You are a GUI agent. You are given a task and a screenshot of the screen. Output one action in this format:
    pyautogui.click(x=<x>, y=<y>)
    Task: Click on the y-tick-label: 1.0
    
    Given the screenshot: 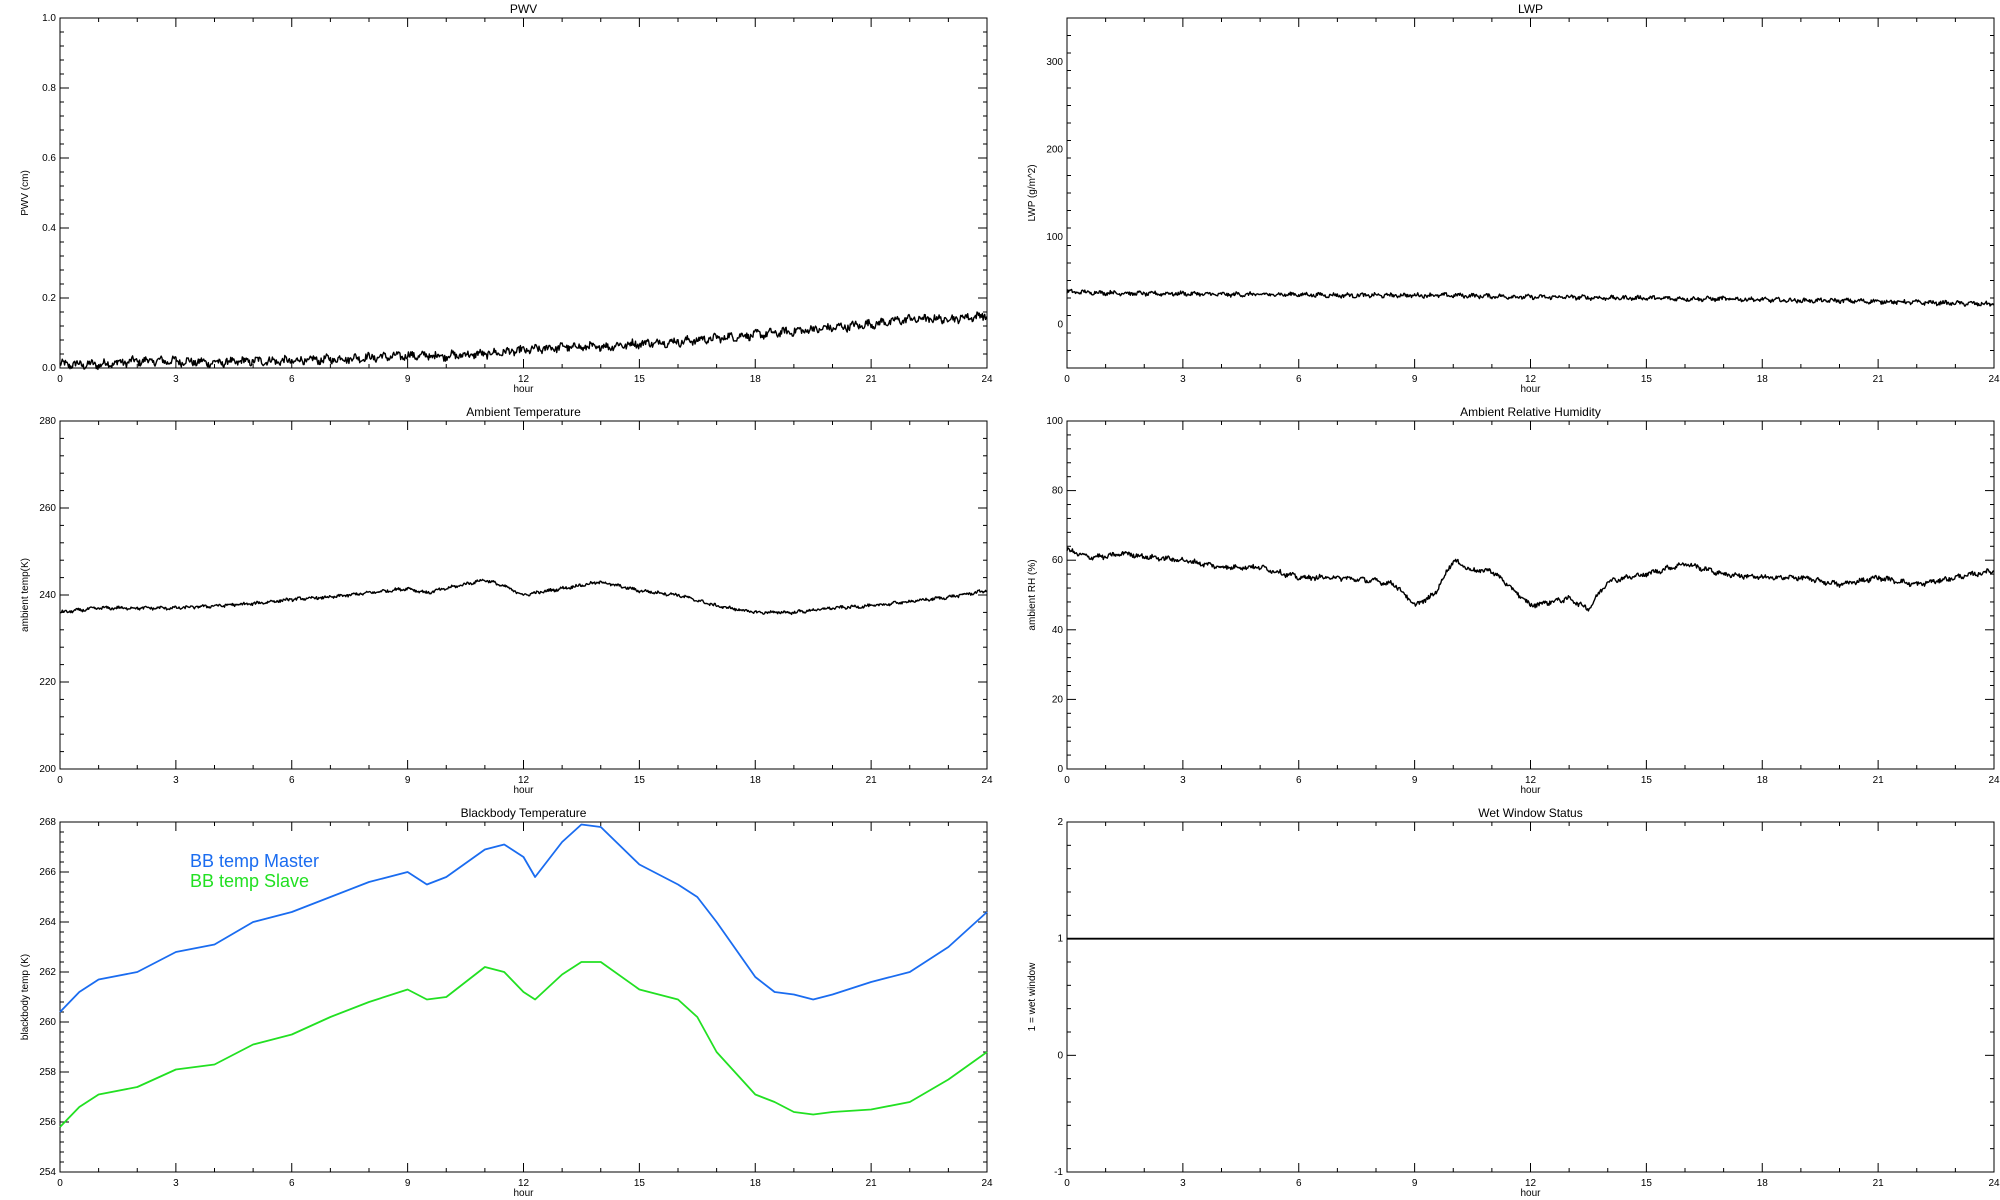 What is the action you would take?
    pyautogui.click(x=49, y=18)
    